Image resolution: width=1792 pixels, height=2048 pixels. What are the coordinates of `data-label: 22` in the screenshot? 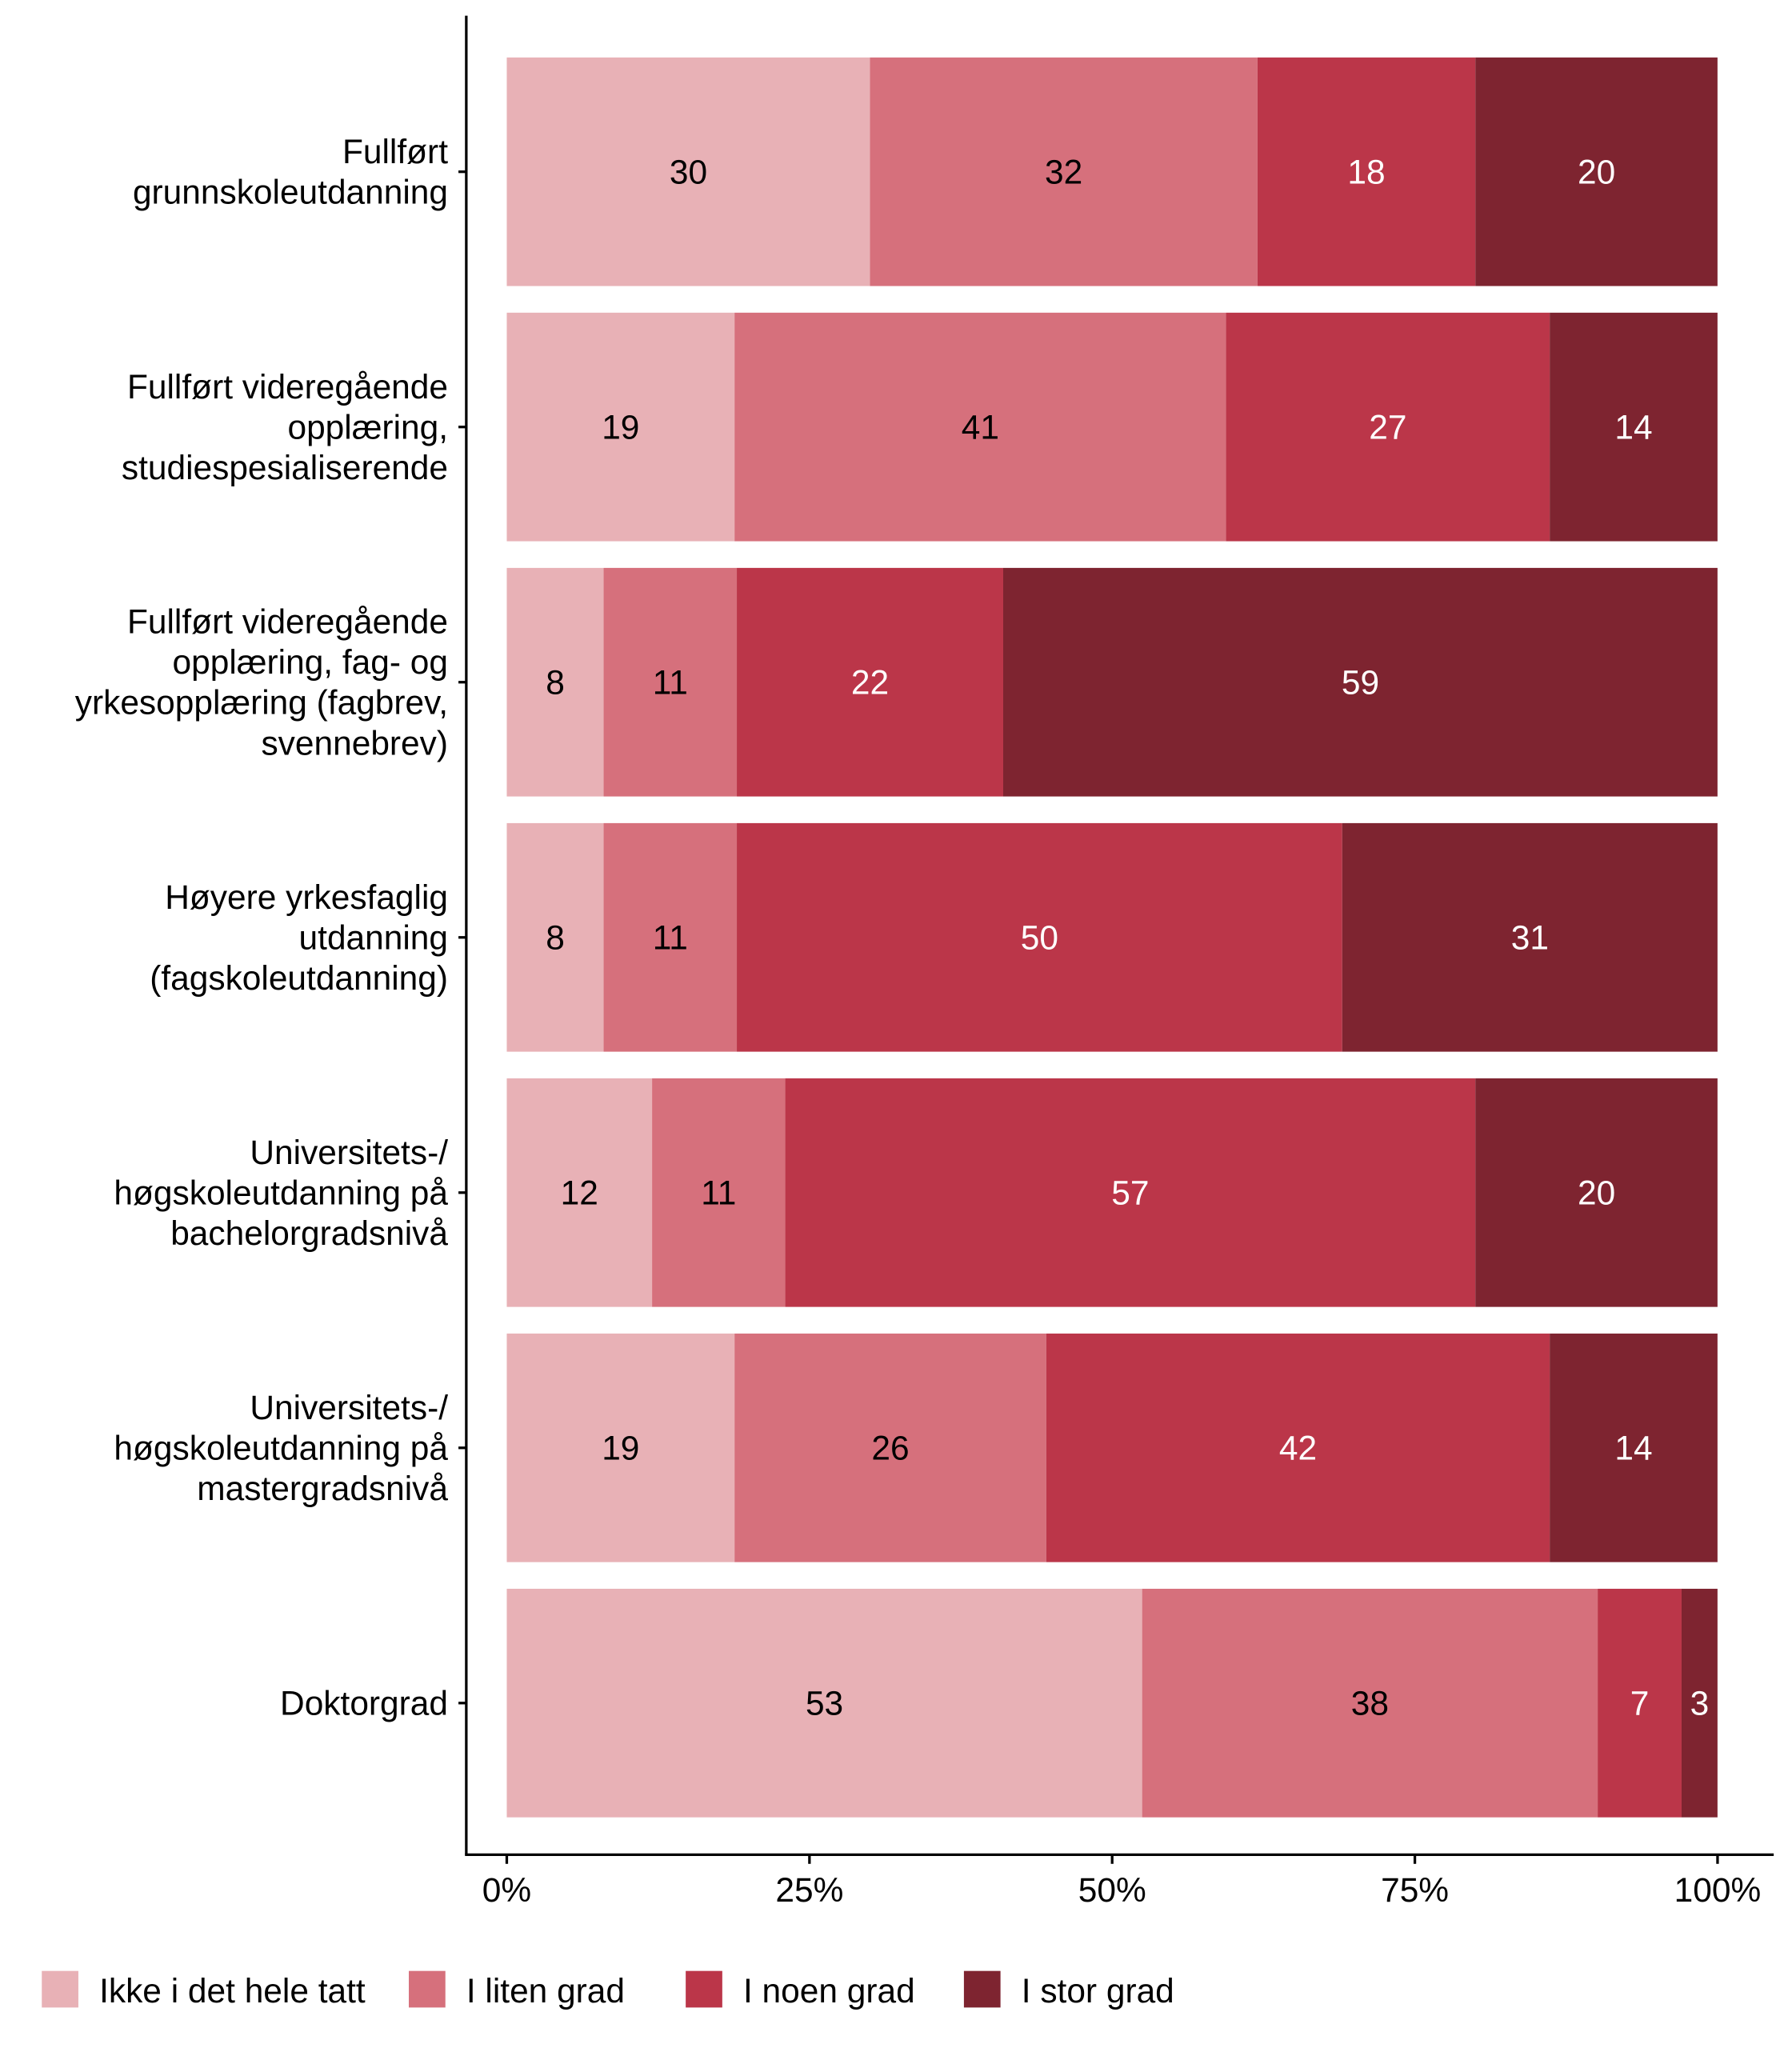 It's located at (870, 682).